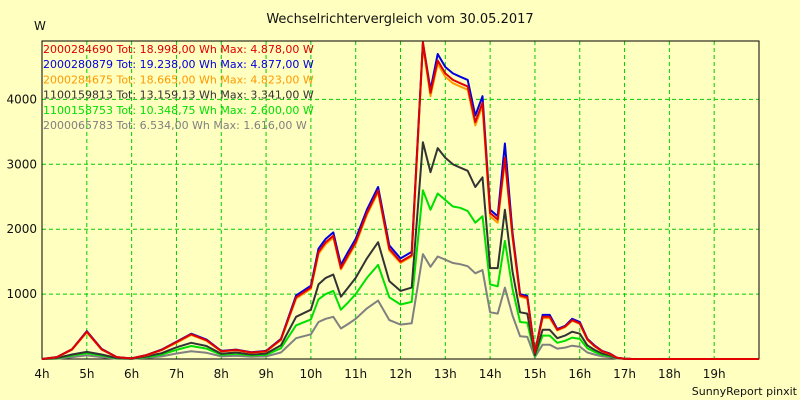 Image resolution: width=800 pixels, height=400 pixels. Describe the element at coordinates (535, 374) in the screenshot. I see `x-tick-label: 15h` at that location.